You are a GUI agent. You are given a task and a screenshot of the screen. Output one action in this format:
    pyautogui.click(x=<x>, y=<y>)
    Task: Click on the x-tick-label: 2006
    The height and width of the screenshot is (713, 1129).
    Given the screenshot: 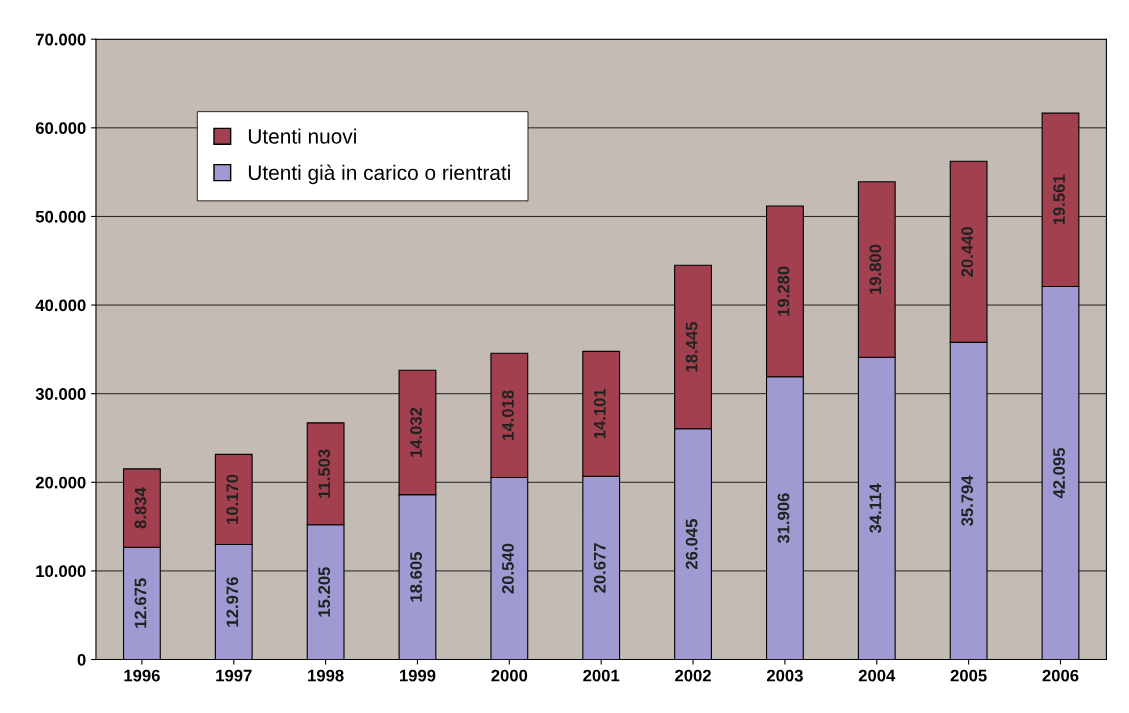 What is the action you would take?
    pyautogui.click(x=1060, y=675)
    